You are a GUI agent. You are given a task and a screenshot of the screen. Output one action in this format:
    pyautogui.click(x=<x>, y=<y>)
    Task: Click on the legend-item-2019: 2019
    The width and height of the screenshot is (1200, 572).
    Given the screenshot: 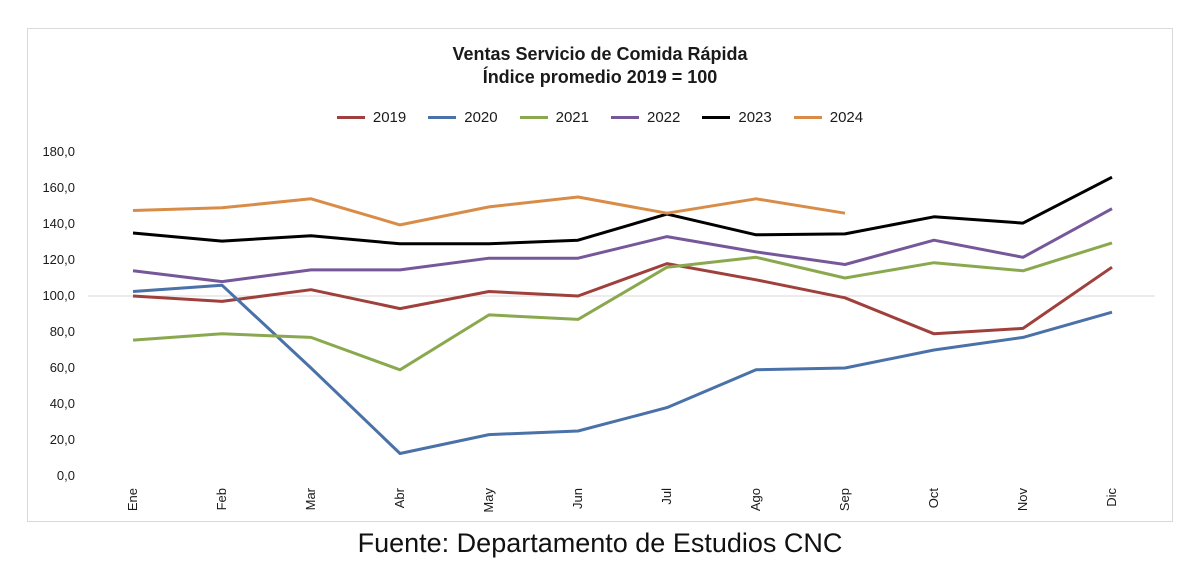 What is the action you would take?
    pyautogui.click(x=371, y=117)
    